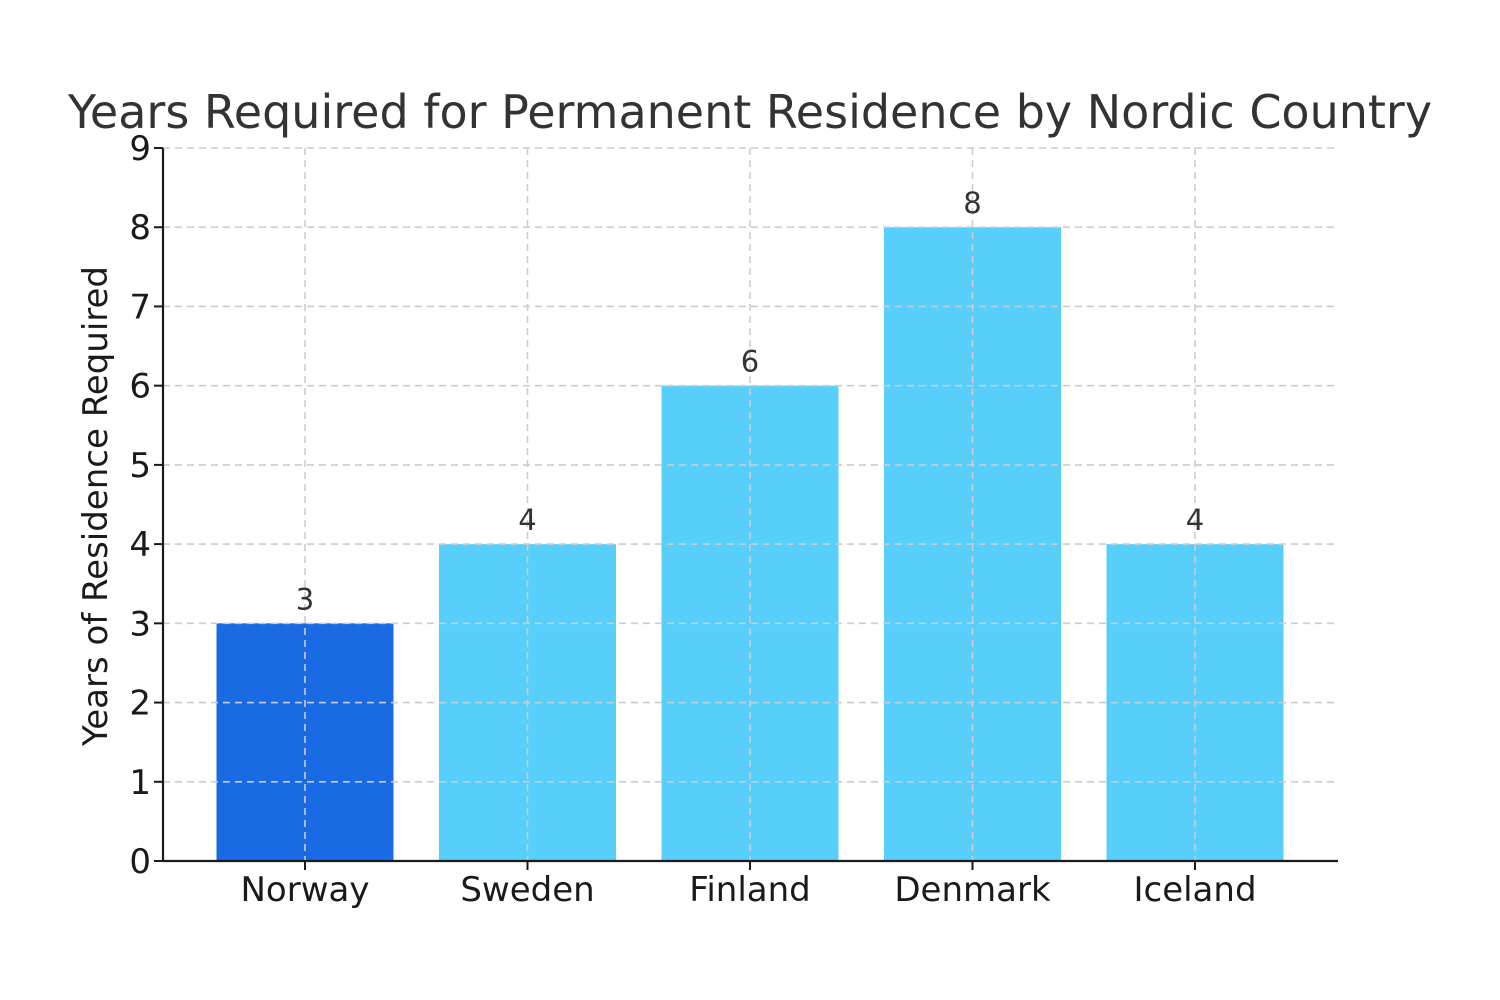  I want to click on y-tick-label: 6, so click(140, 387).